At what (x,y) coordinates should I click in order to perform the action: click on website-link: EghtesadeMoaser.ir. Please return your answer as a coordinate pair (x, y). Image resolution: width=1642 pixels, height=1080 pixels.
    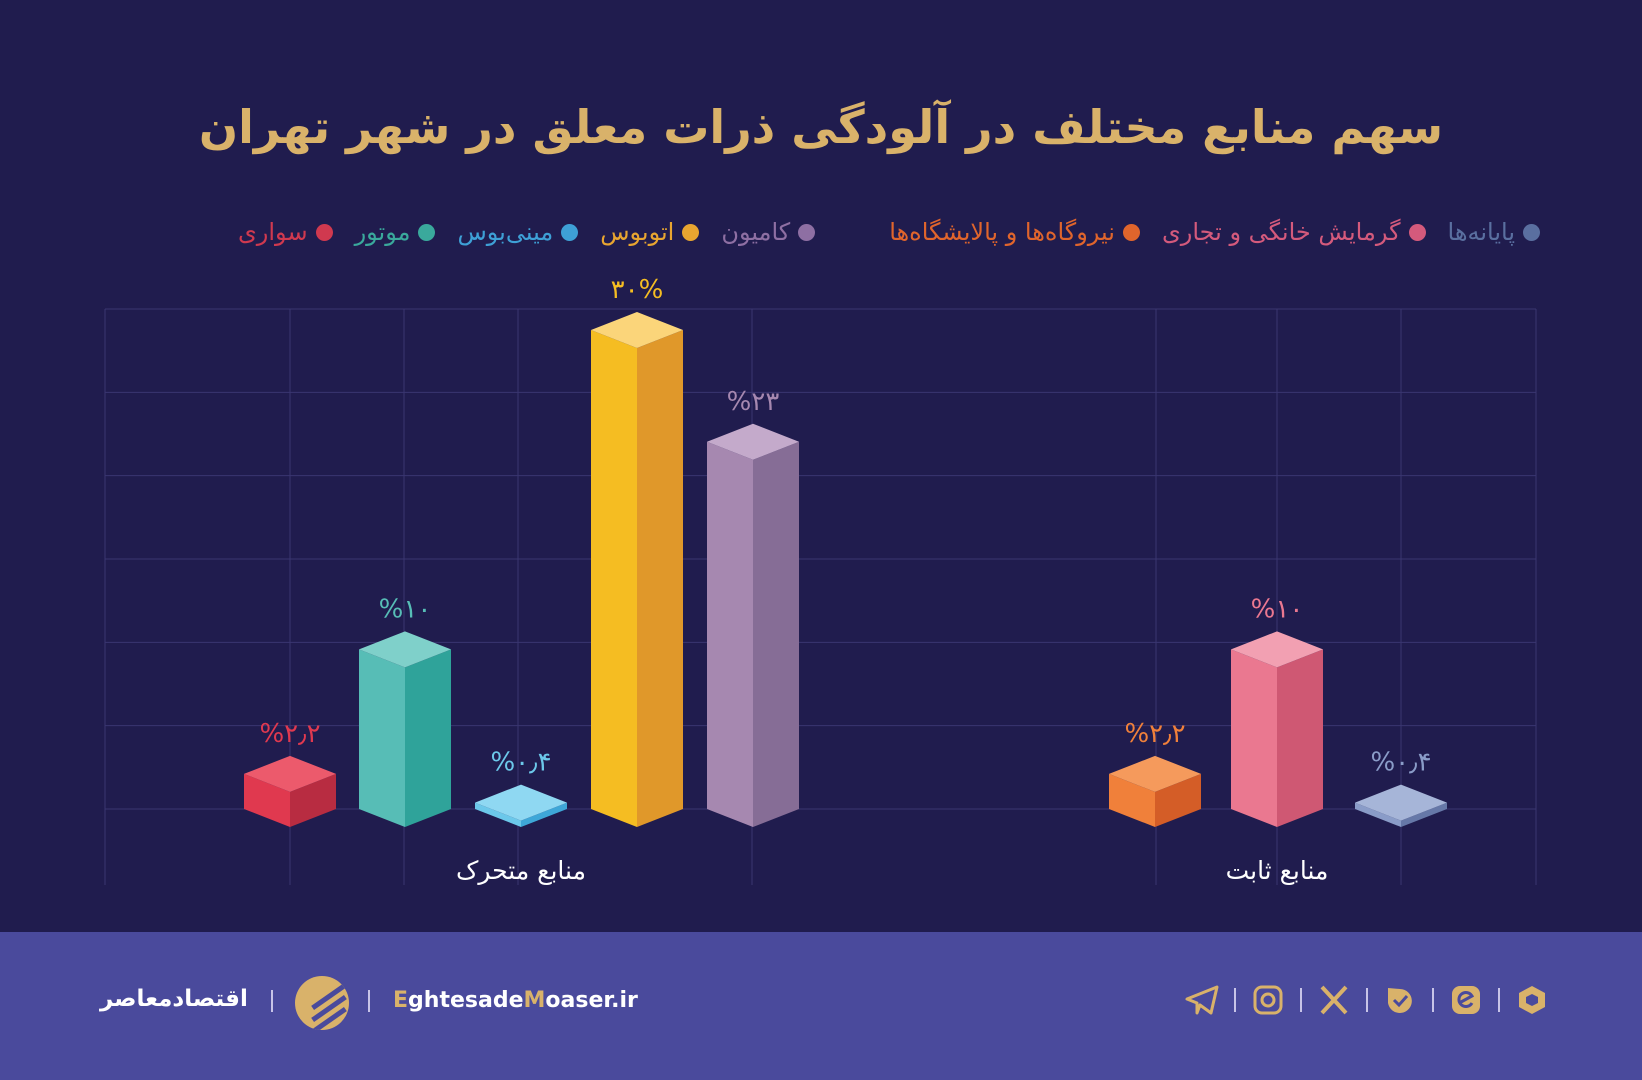
    Looking at the image, I should click on (515, 1000).